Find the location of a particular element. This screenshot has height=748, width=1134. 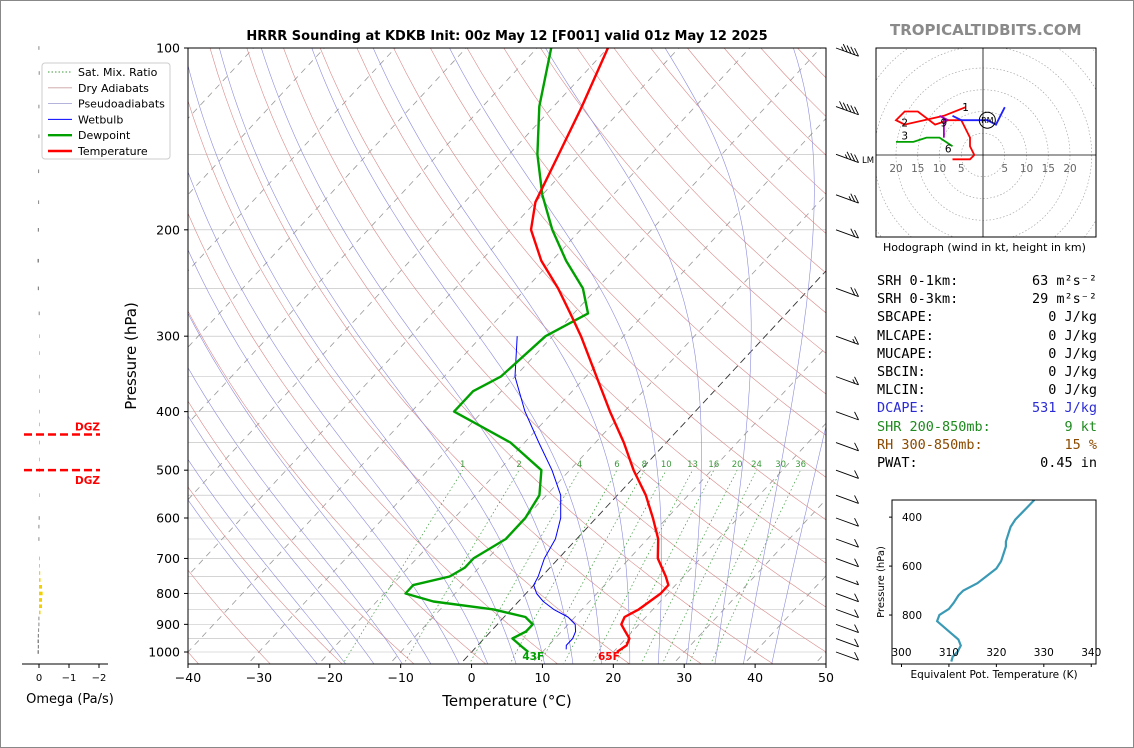

hodograph-height-label: 6 is located at coordinates (948, 149).